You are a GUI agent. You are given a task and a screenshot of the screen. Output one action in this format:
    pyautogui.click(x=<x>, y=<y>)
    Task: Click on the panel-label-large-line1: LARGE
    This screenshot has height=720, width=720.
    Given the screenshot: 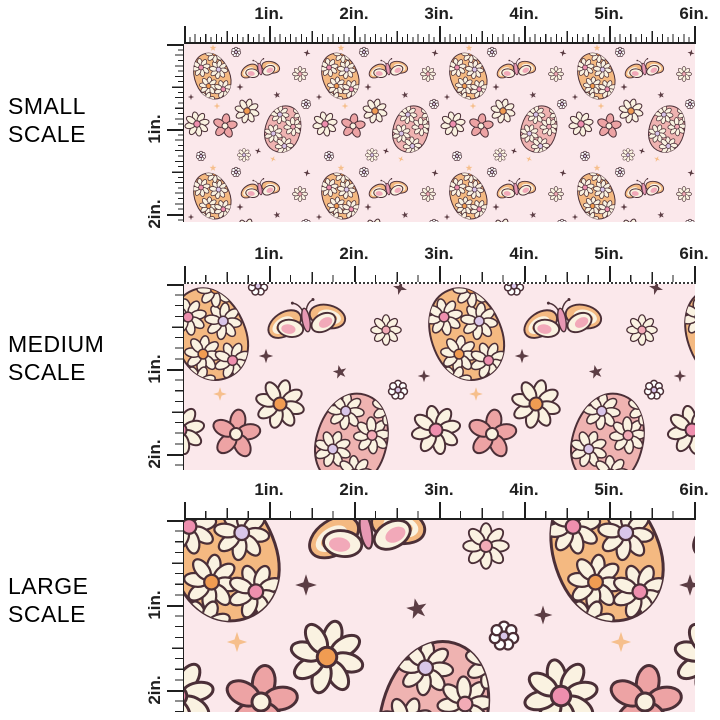 What is the action you would take?
    pyautogui.click(x=48, y=586)
    